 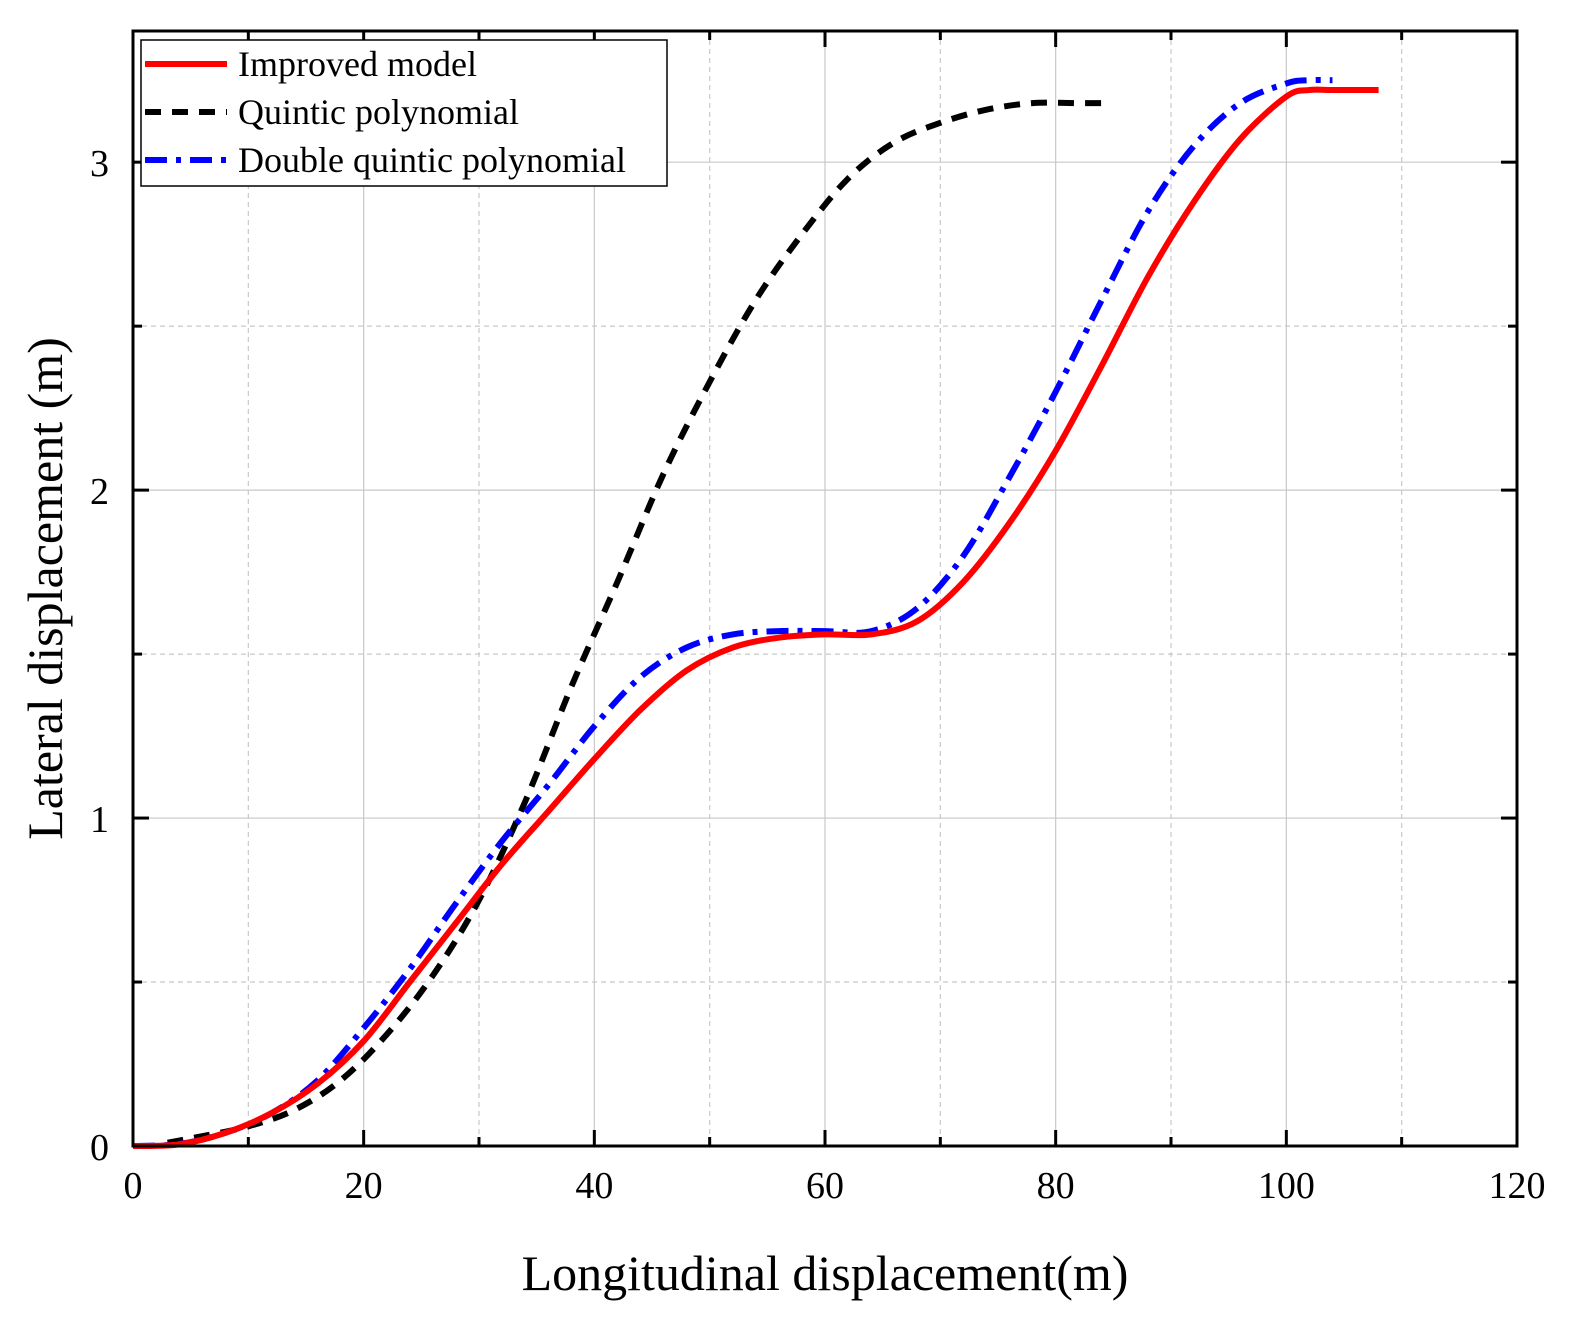 What do you see at coordinates (594, 1186) in the screenshot?
I see `x-tick-label: 40` at bounding box center [594, 1186].